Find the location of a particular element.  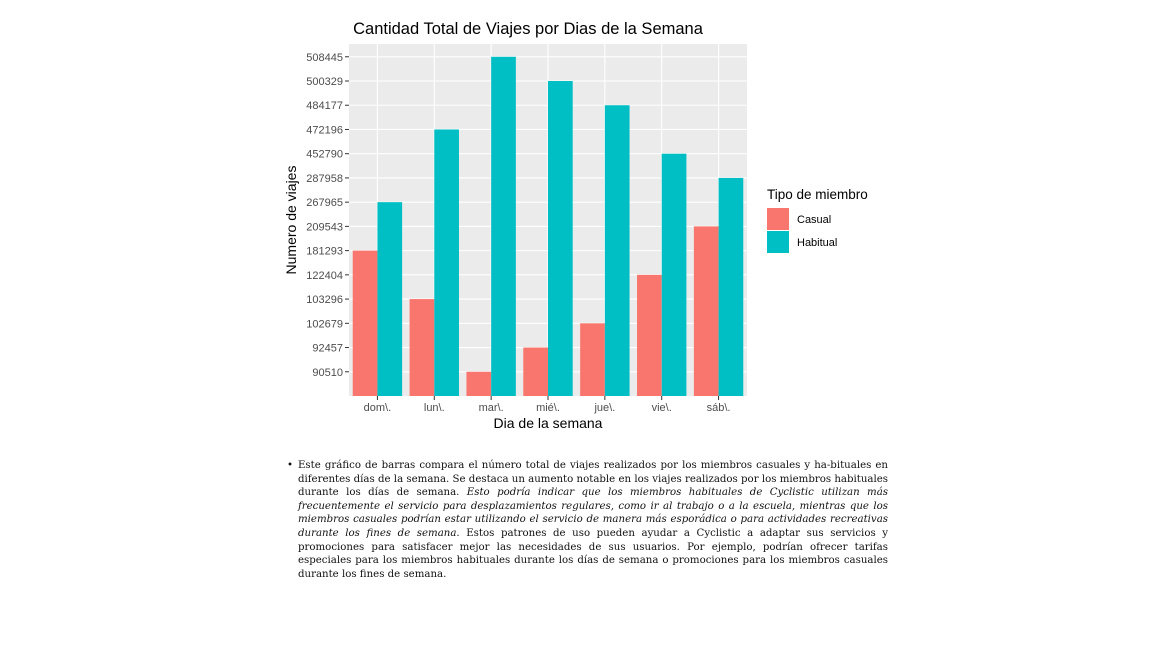

y-tick-label: 181293 is located at coordinates (324, 252).